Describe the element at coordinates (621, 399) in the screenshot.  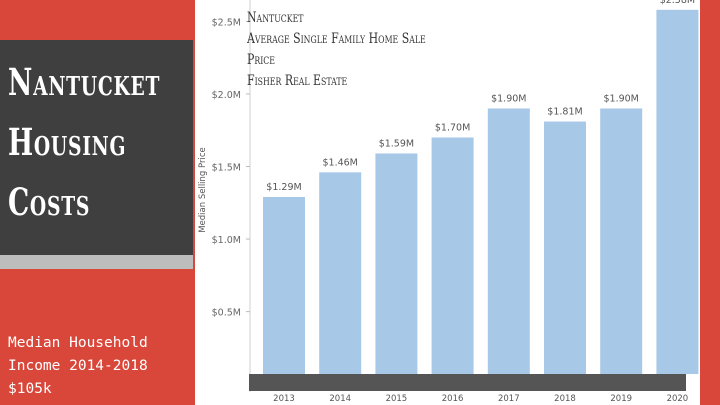
I see `x-tick-label: 2019` at that location.